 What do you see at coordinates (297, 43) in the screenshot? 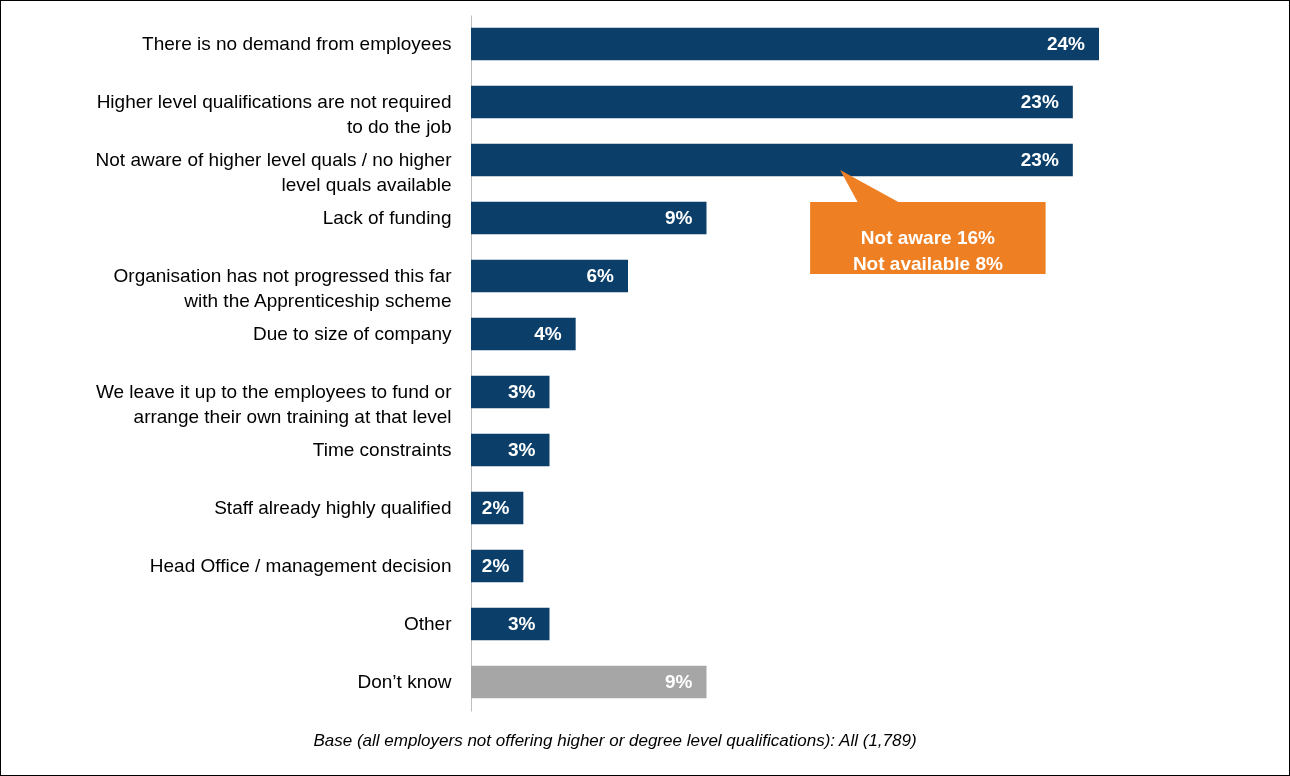
I see `y-tick-label: There is no demand from employees` at bounding box center [297, 43].